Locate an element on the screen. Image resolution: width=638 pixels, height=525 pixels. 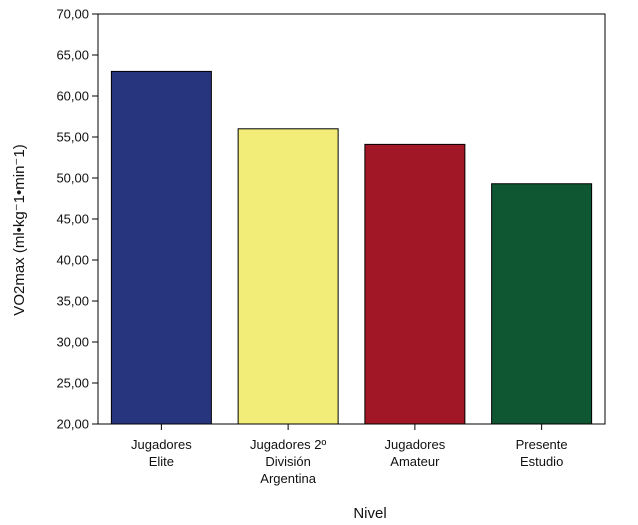
x-axis-title: Nivel is located at coordinates (369, 513).